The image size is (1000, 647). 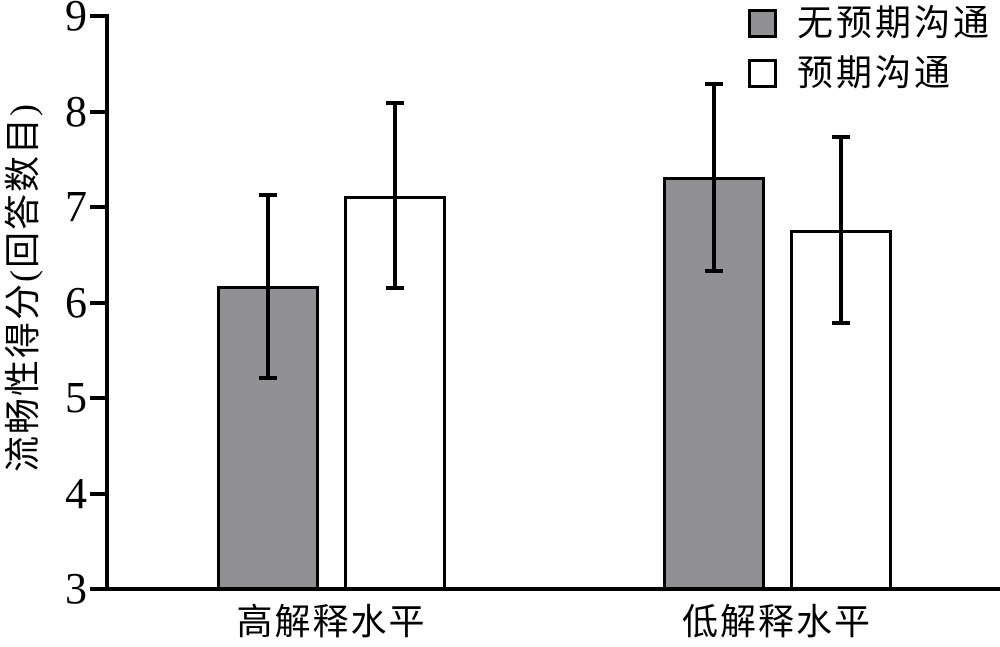 What do you see at coordinates (713, 270) in the screenshot?
I see `error-bar-gray-category-2-bottom-cap` at bounding box center [713, 270].